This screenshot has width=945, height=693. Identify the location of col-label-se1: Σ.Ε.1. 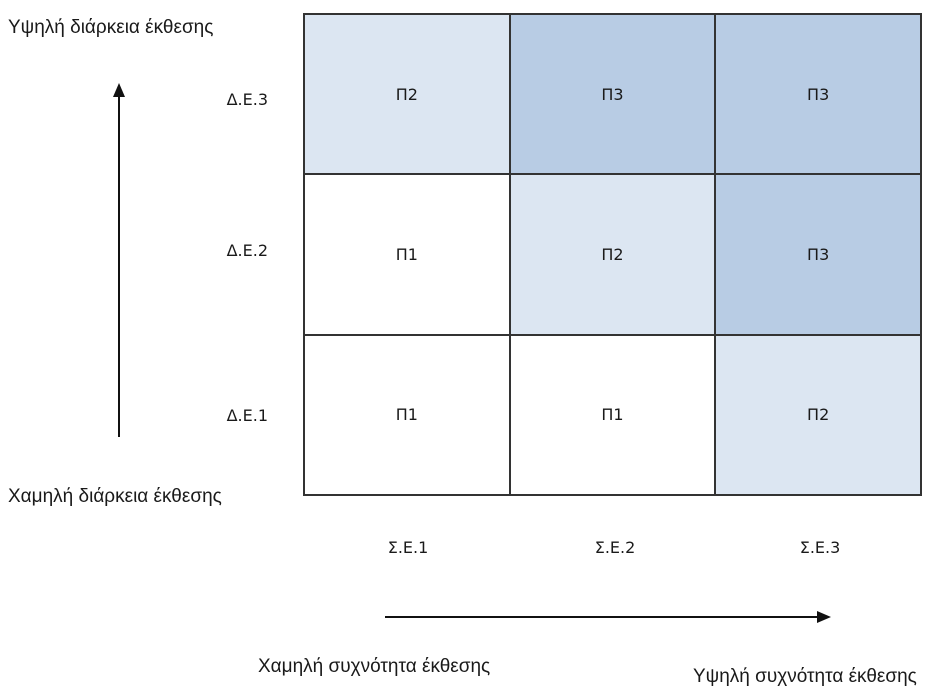
(408, 547).